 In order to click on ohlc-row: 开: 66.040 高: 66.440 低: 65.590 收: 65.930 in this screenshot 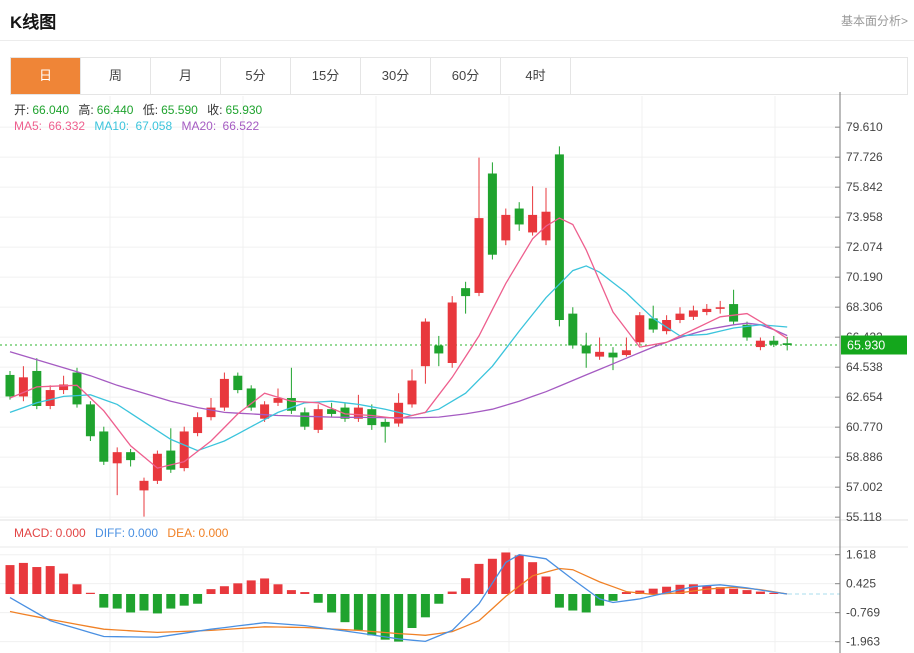, I will do `click(141, 109)`.